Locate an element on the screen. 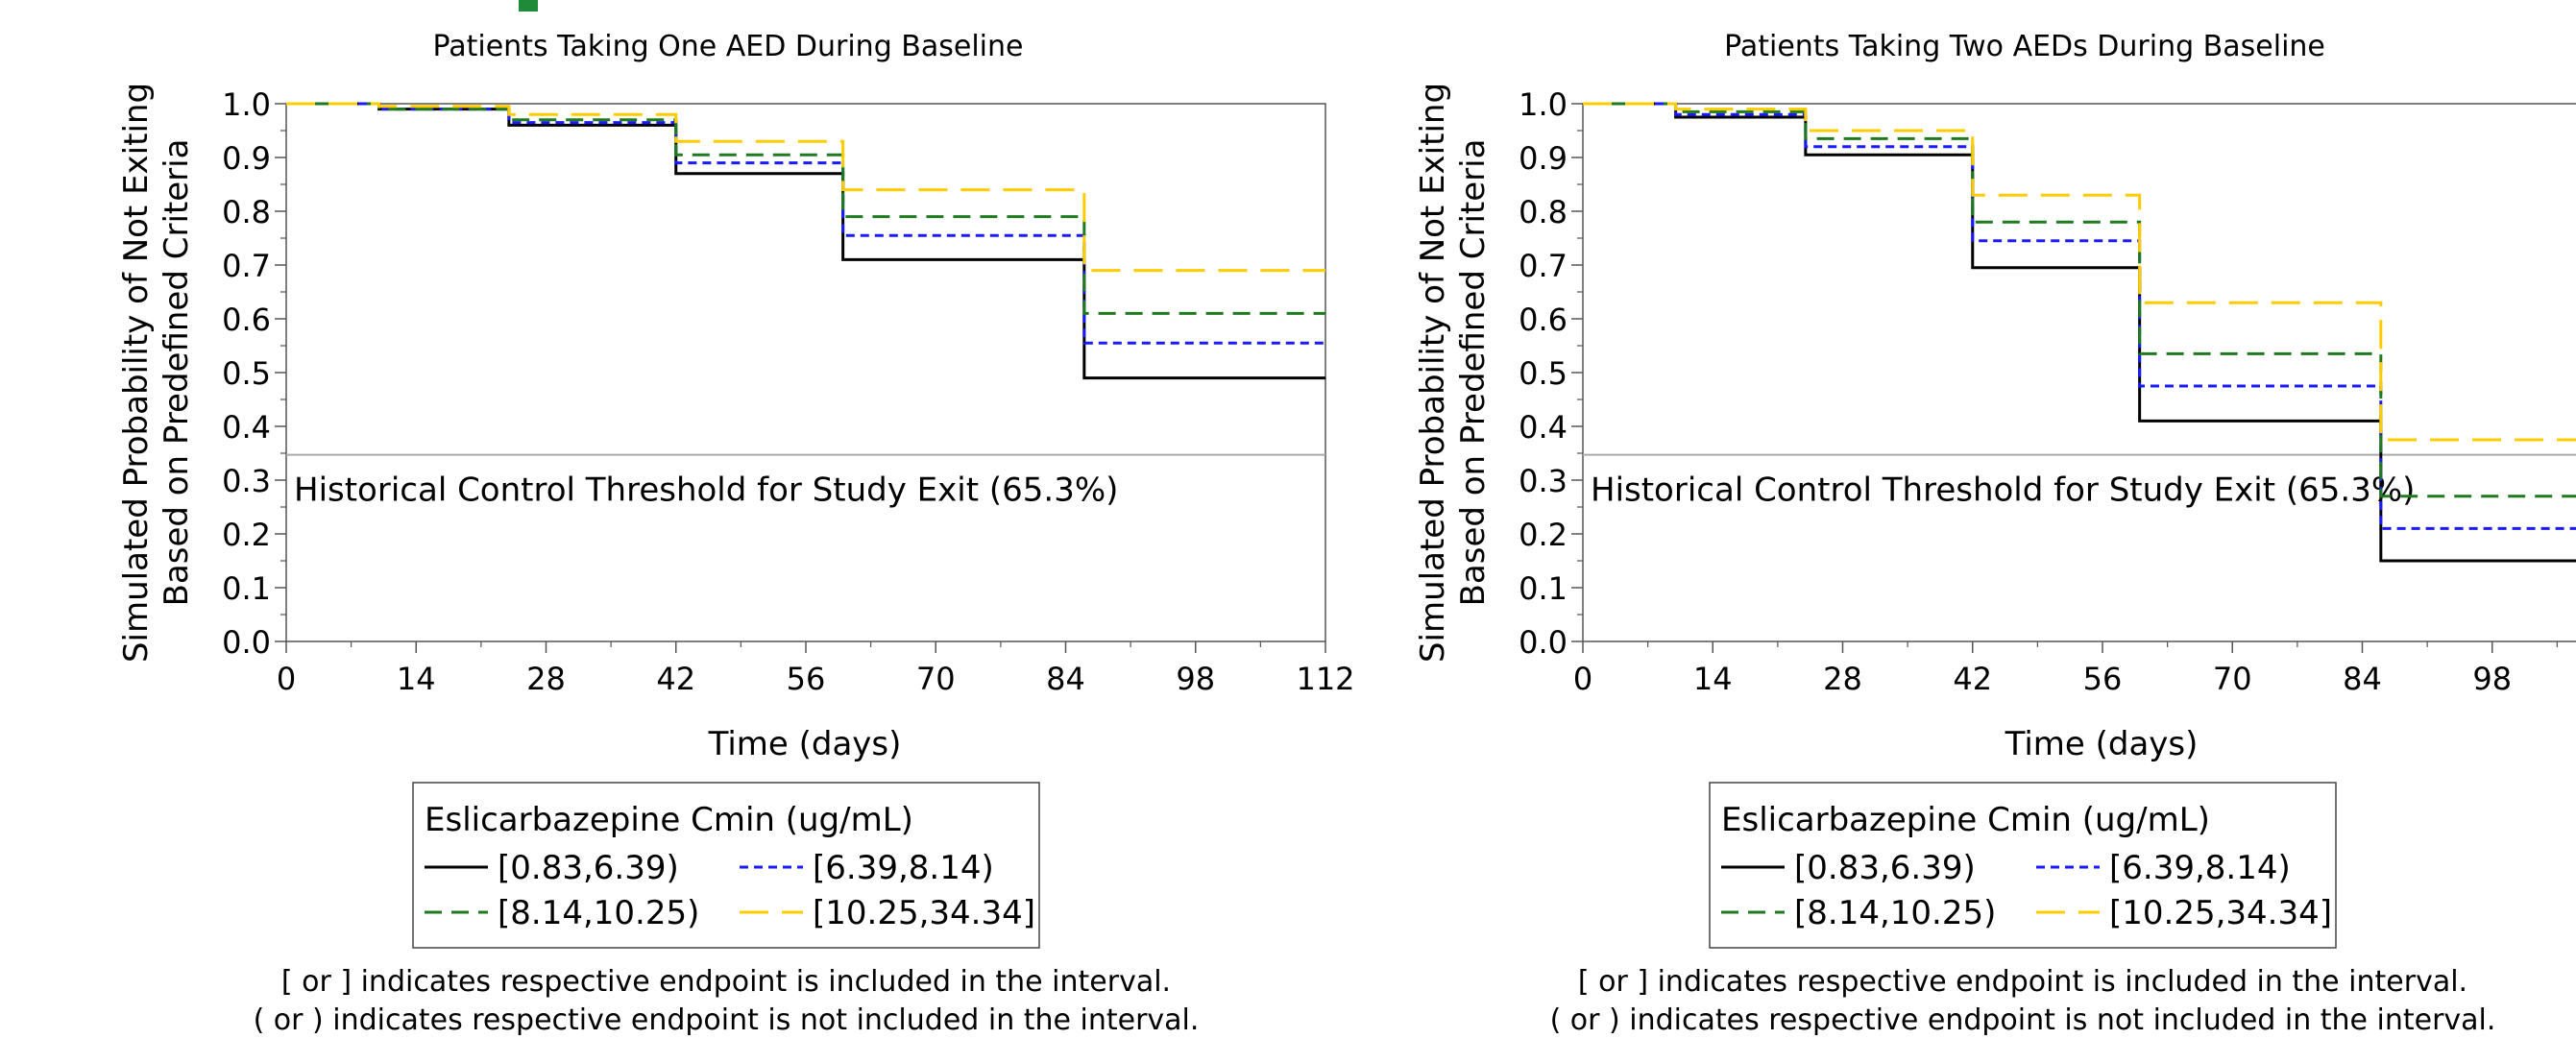 This screenshot has height=1039, width=2576. x-tick-label: 112 is located at coordinates (1325, 679).